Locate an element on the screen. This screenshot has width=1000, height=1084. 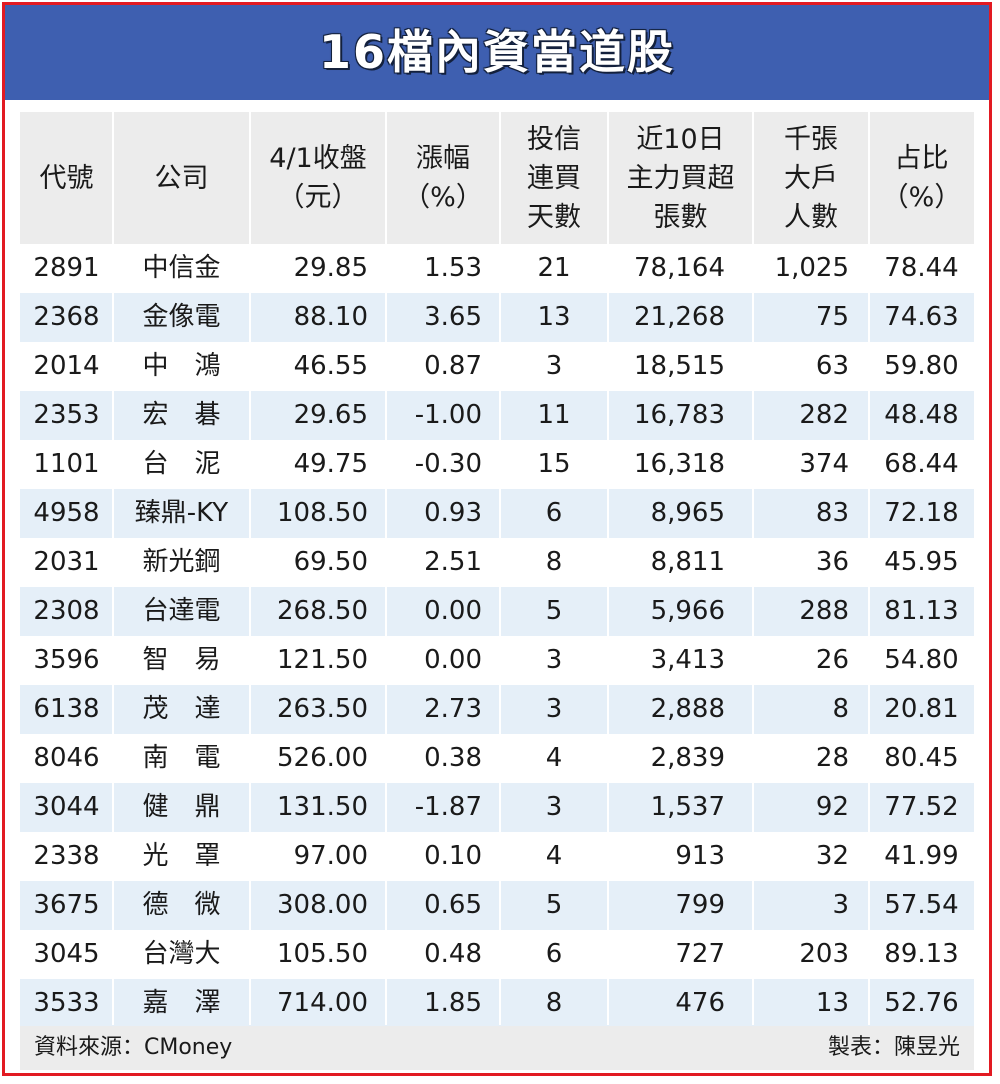
table-cell: 2,839 is located at coordinates (687, 758).